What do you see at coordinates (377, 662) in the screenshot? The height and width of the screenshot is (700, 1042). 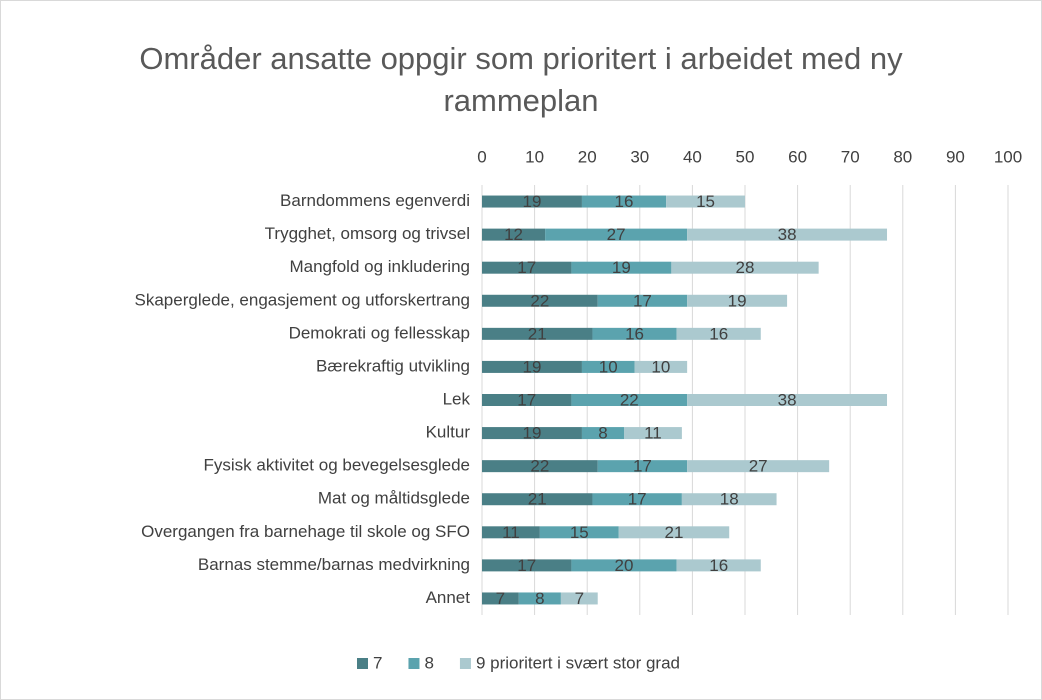 I see `legend-label: 7` at bounding box center [377, 662].